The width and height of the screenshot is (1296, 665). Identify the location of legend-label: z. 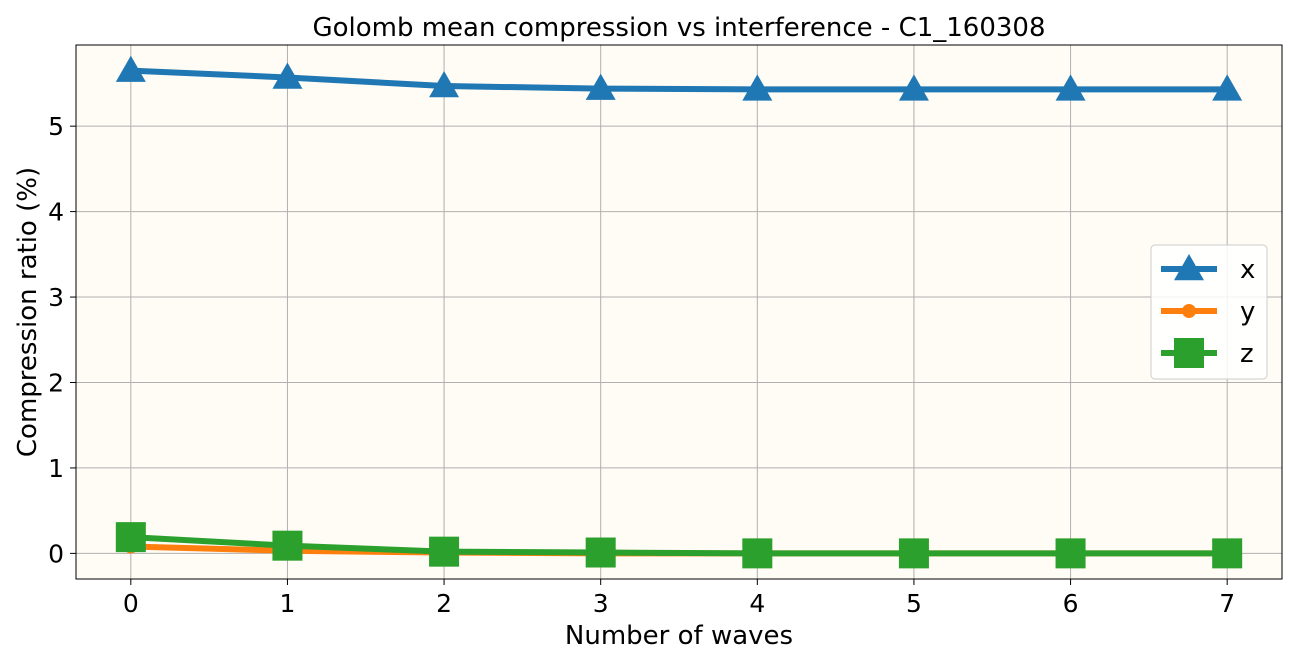
(1247, 354).